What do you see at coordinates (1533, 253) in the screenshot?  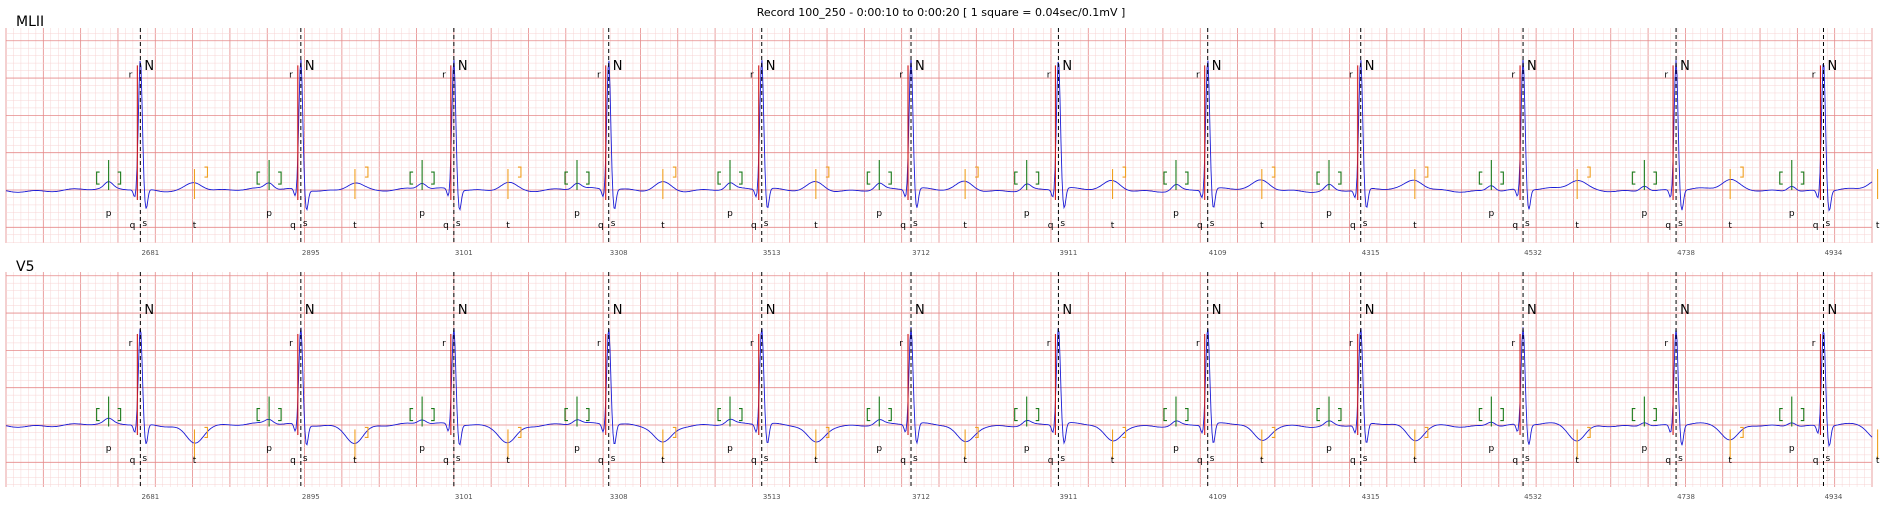 I see `sample-index-label: 4532` at bounding box center [1533, 253].